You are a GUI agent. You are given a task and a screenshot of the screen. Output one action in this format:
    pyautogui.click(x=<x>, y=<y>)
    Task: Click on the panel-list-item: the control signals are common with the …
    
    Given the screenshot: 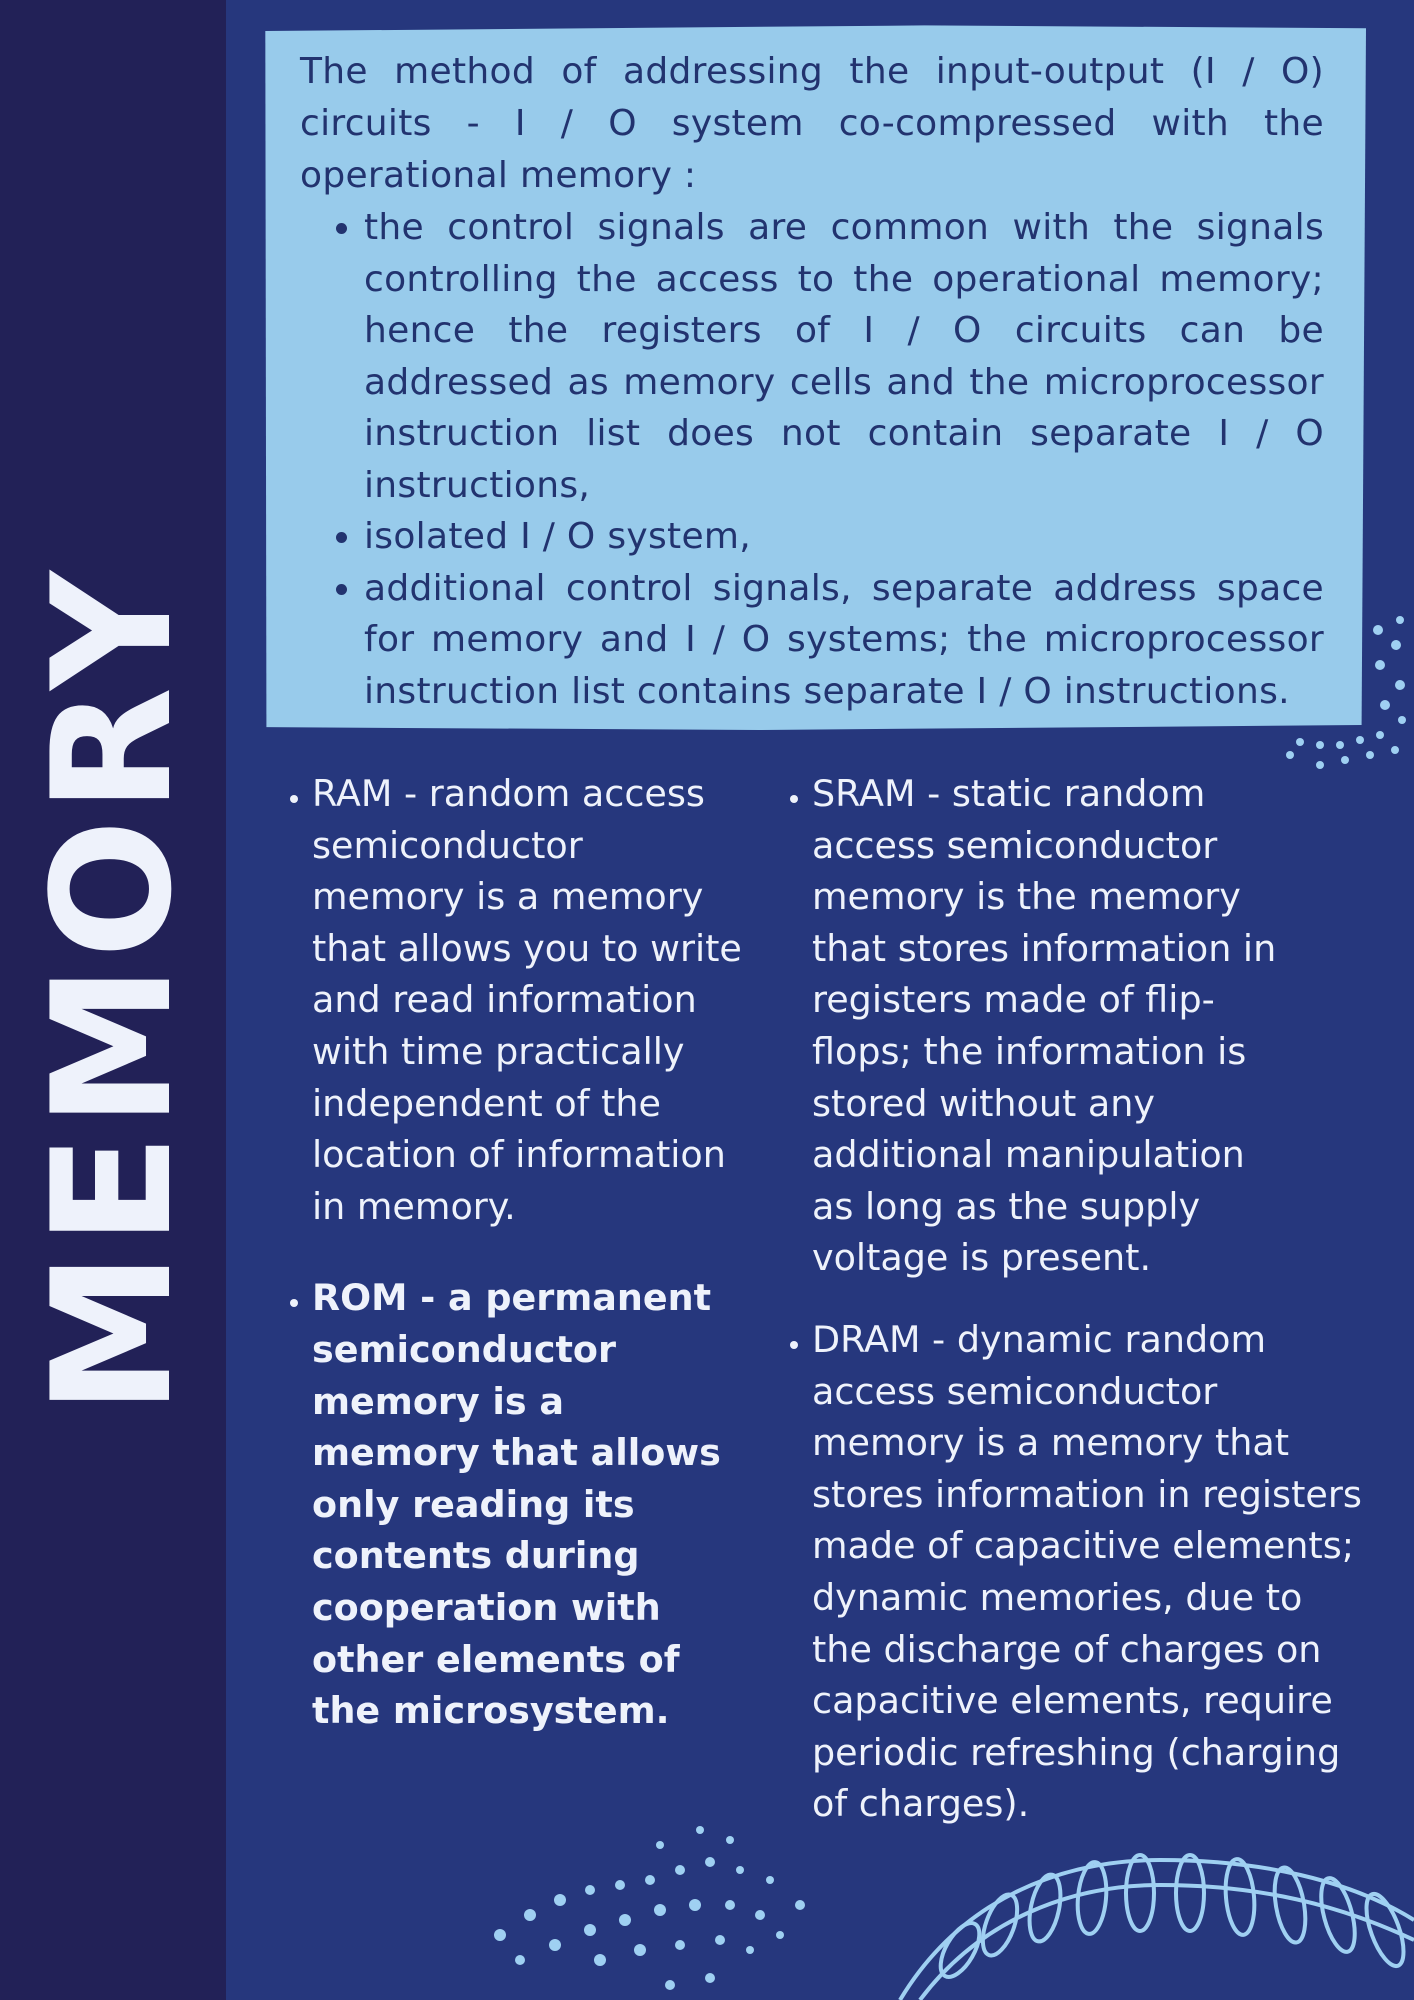 What is the action you would take?
    pyautogui.click(x=844, y=356)
    